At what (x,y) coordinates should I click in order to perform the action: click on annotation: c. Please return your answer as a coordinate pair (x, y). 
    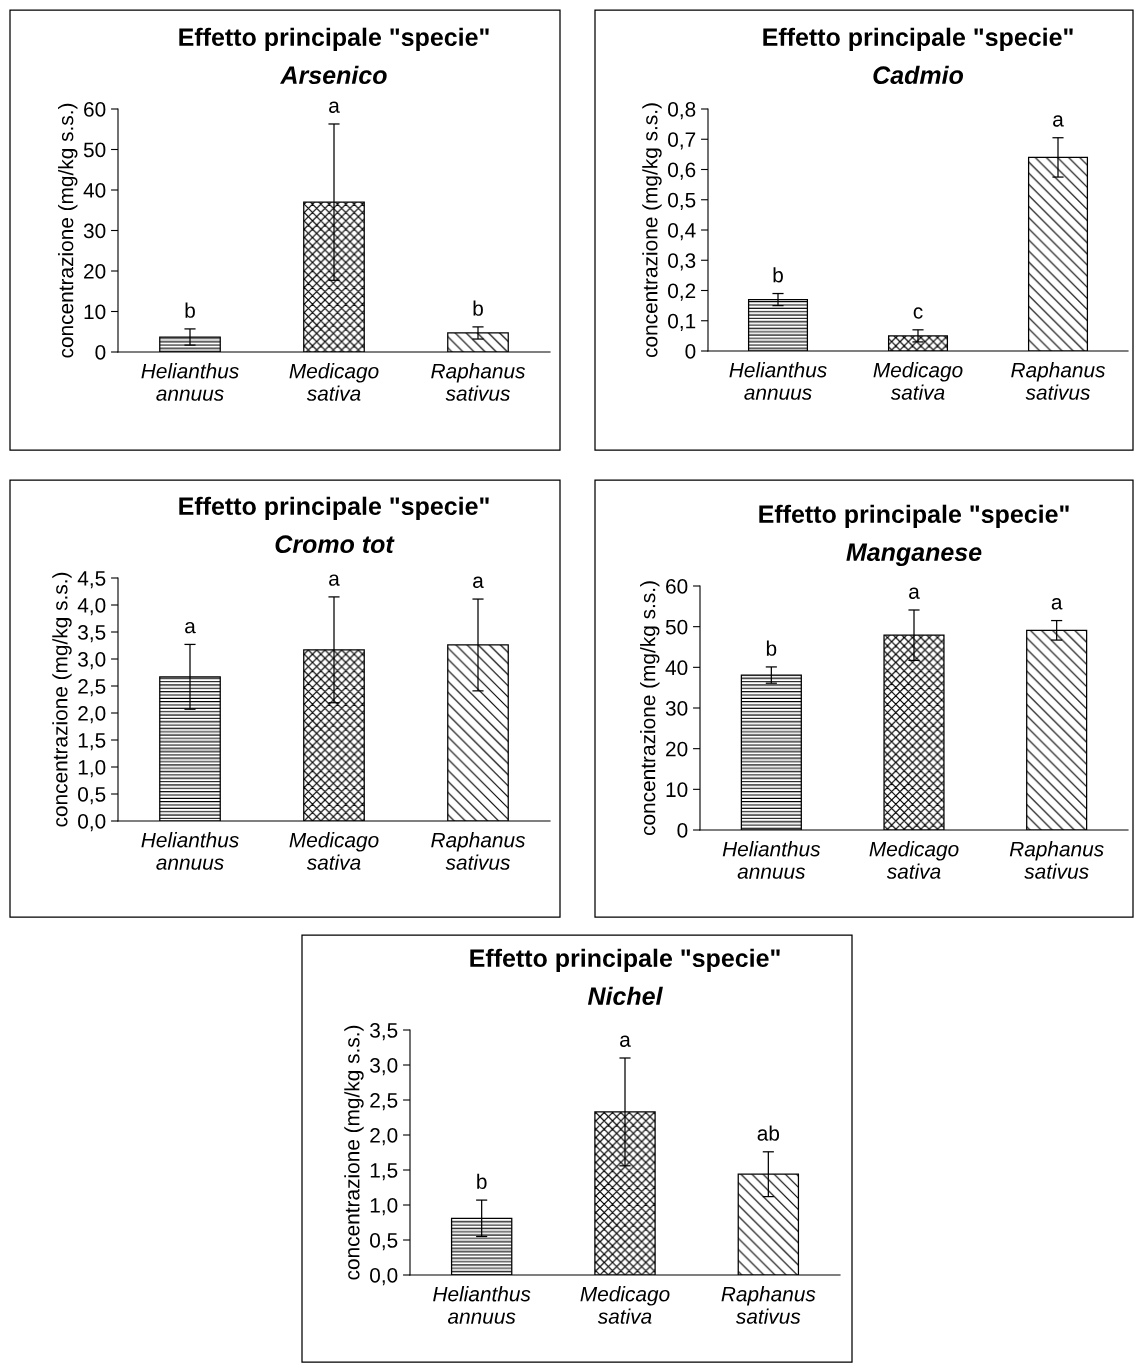
    Looking at the image, I should click on (918, 313).